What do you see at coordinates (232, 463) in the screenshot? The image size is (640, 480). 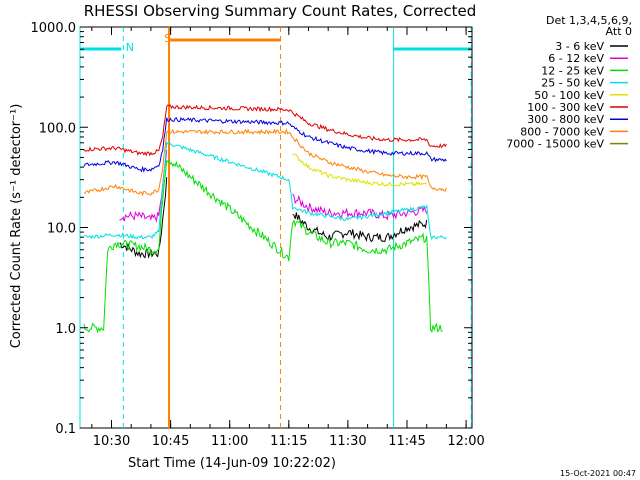 I see `x-axis-label: Start Time (14-Jun-09 10:22:02)` at bounding box center [232, 463].